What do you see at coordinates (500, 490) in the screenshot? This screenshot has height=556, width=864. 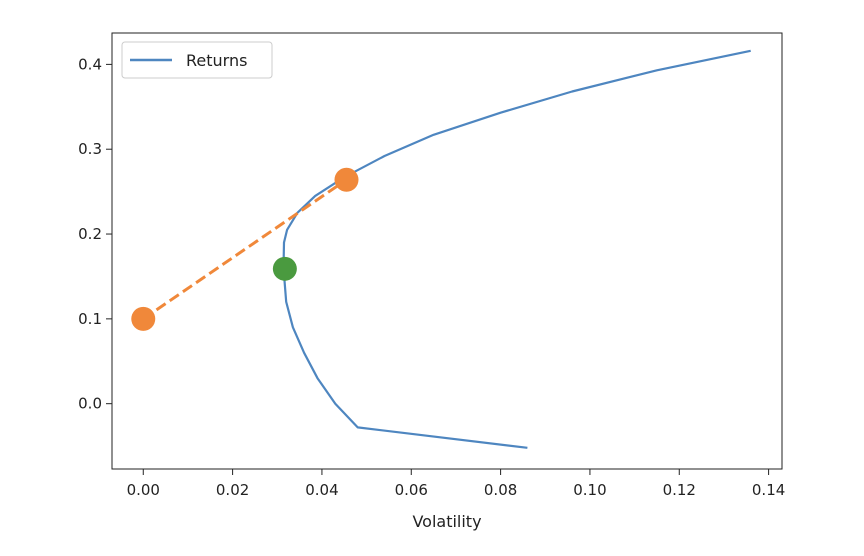 I see `x-tick-label: 0.08` at bounding box center [500, 490].